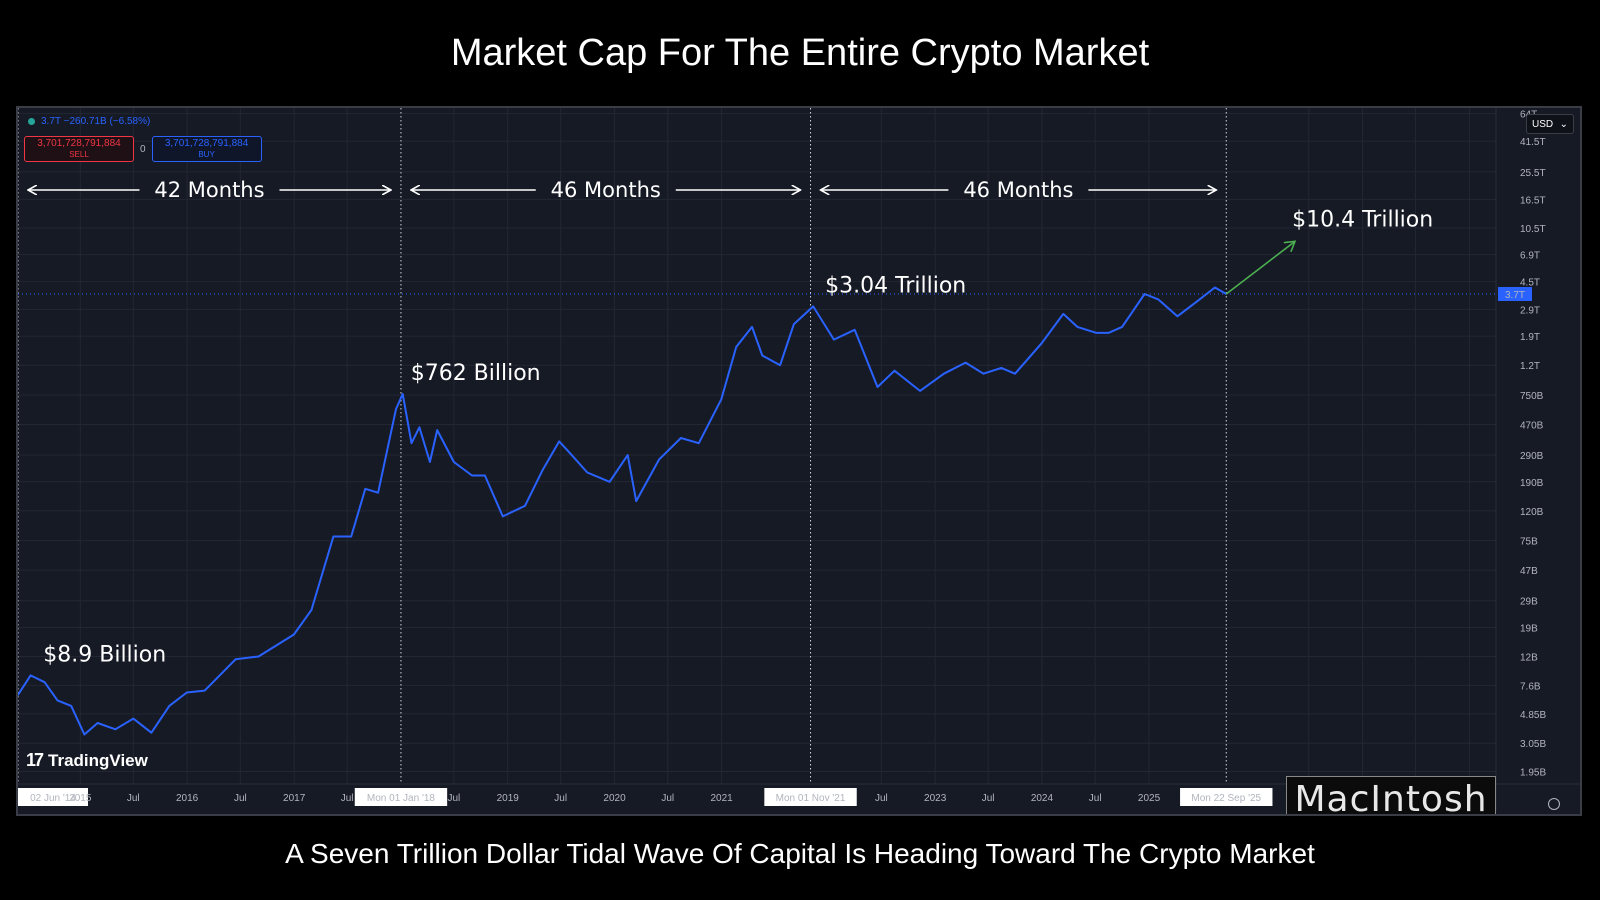 The image size is (1600, 900). What do you see at coordinates (1532, 483) in the screenshot?
I see `y-tick-label: 190B` at bounding box center [1532, 483].